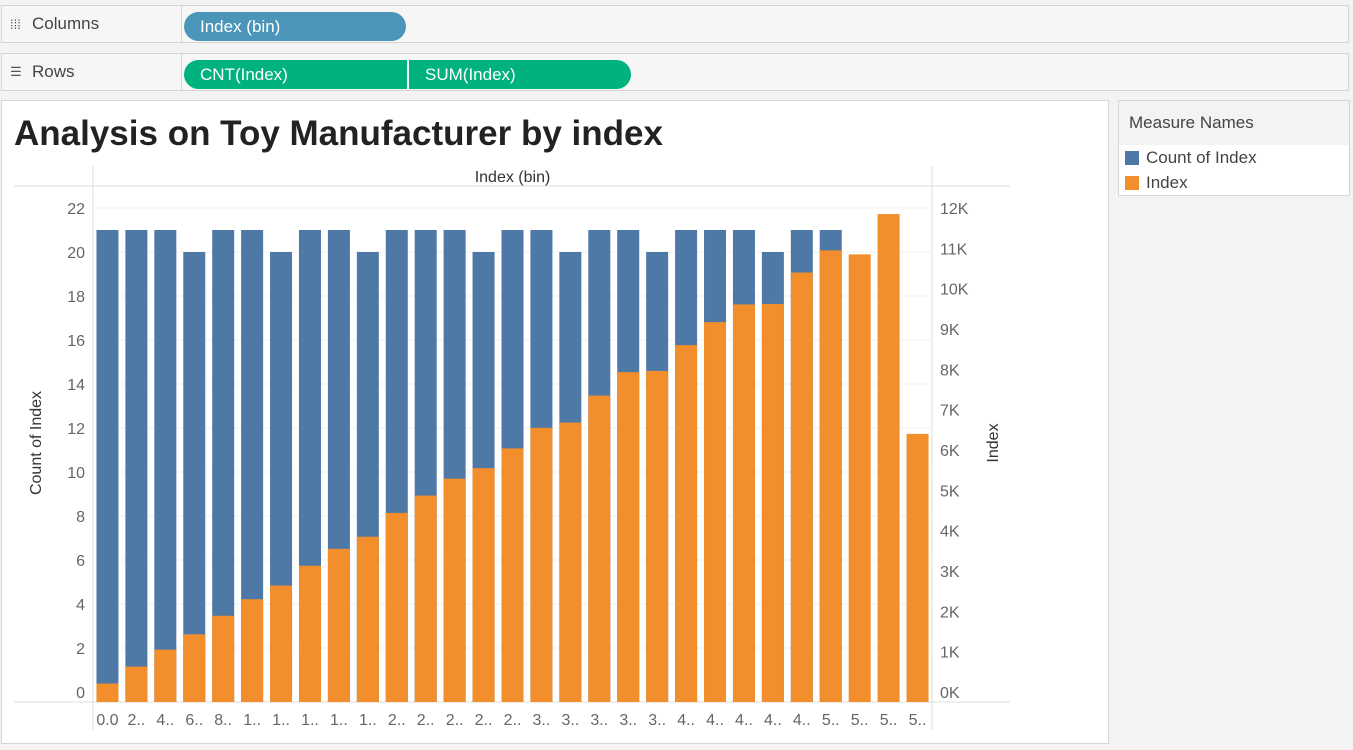  What do you see at coordinates (950, 532) in the screenshot?
I see `right-tick-label: 4K` at bounding box center [950, 532].